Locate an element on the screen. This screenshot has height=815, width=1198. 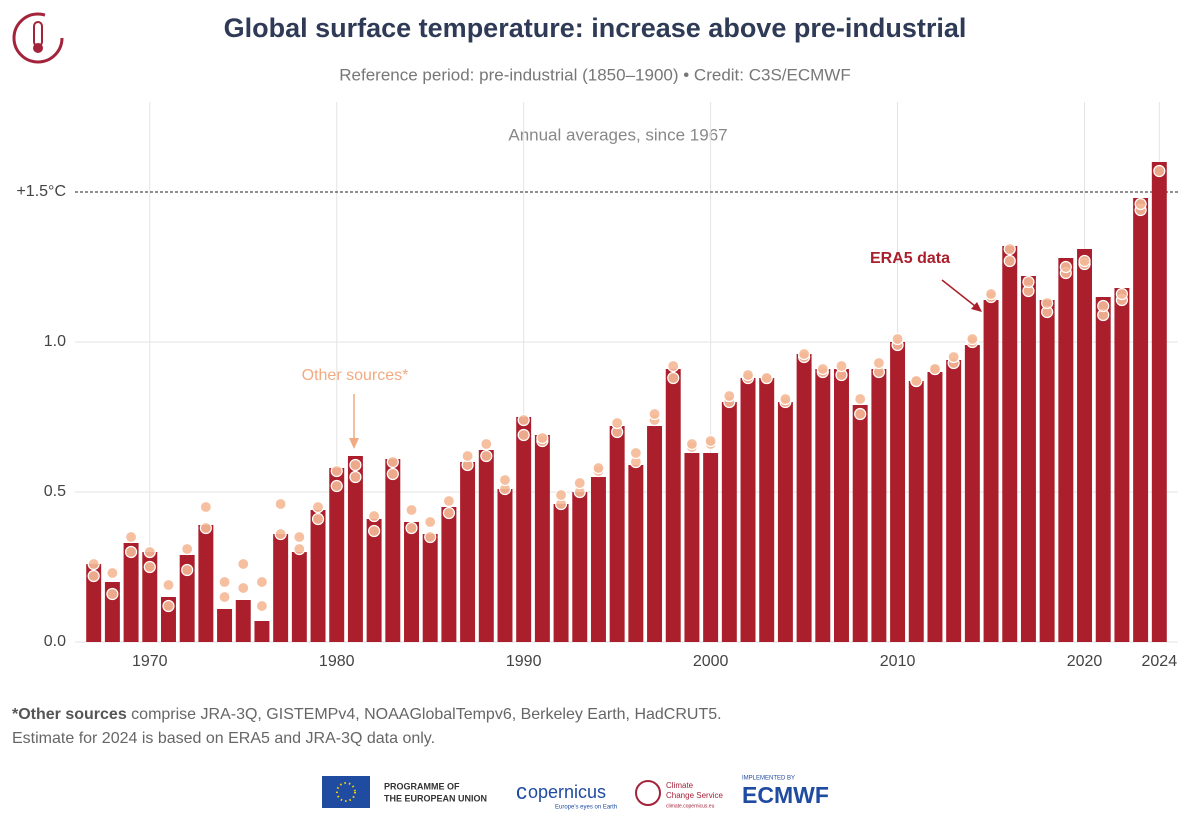
x-tick-label: 2010 is located at coordinates (898, 661).